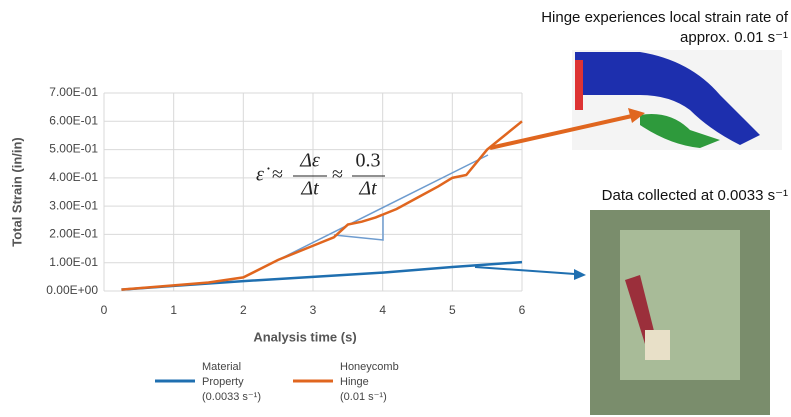  I want to click on x-axis-title: Analysis time (s), so click(304, 336).